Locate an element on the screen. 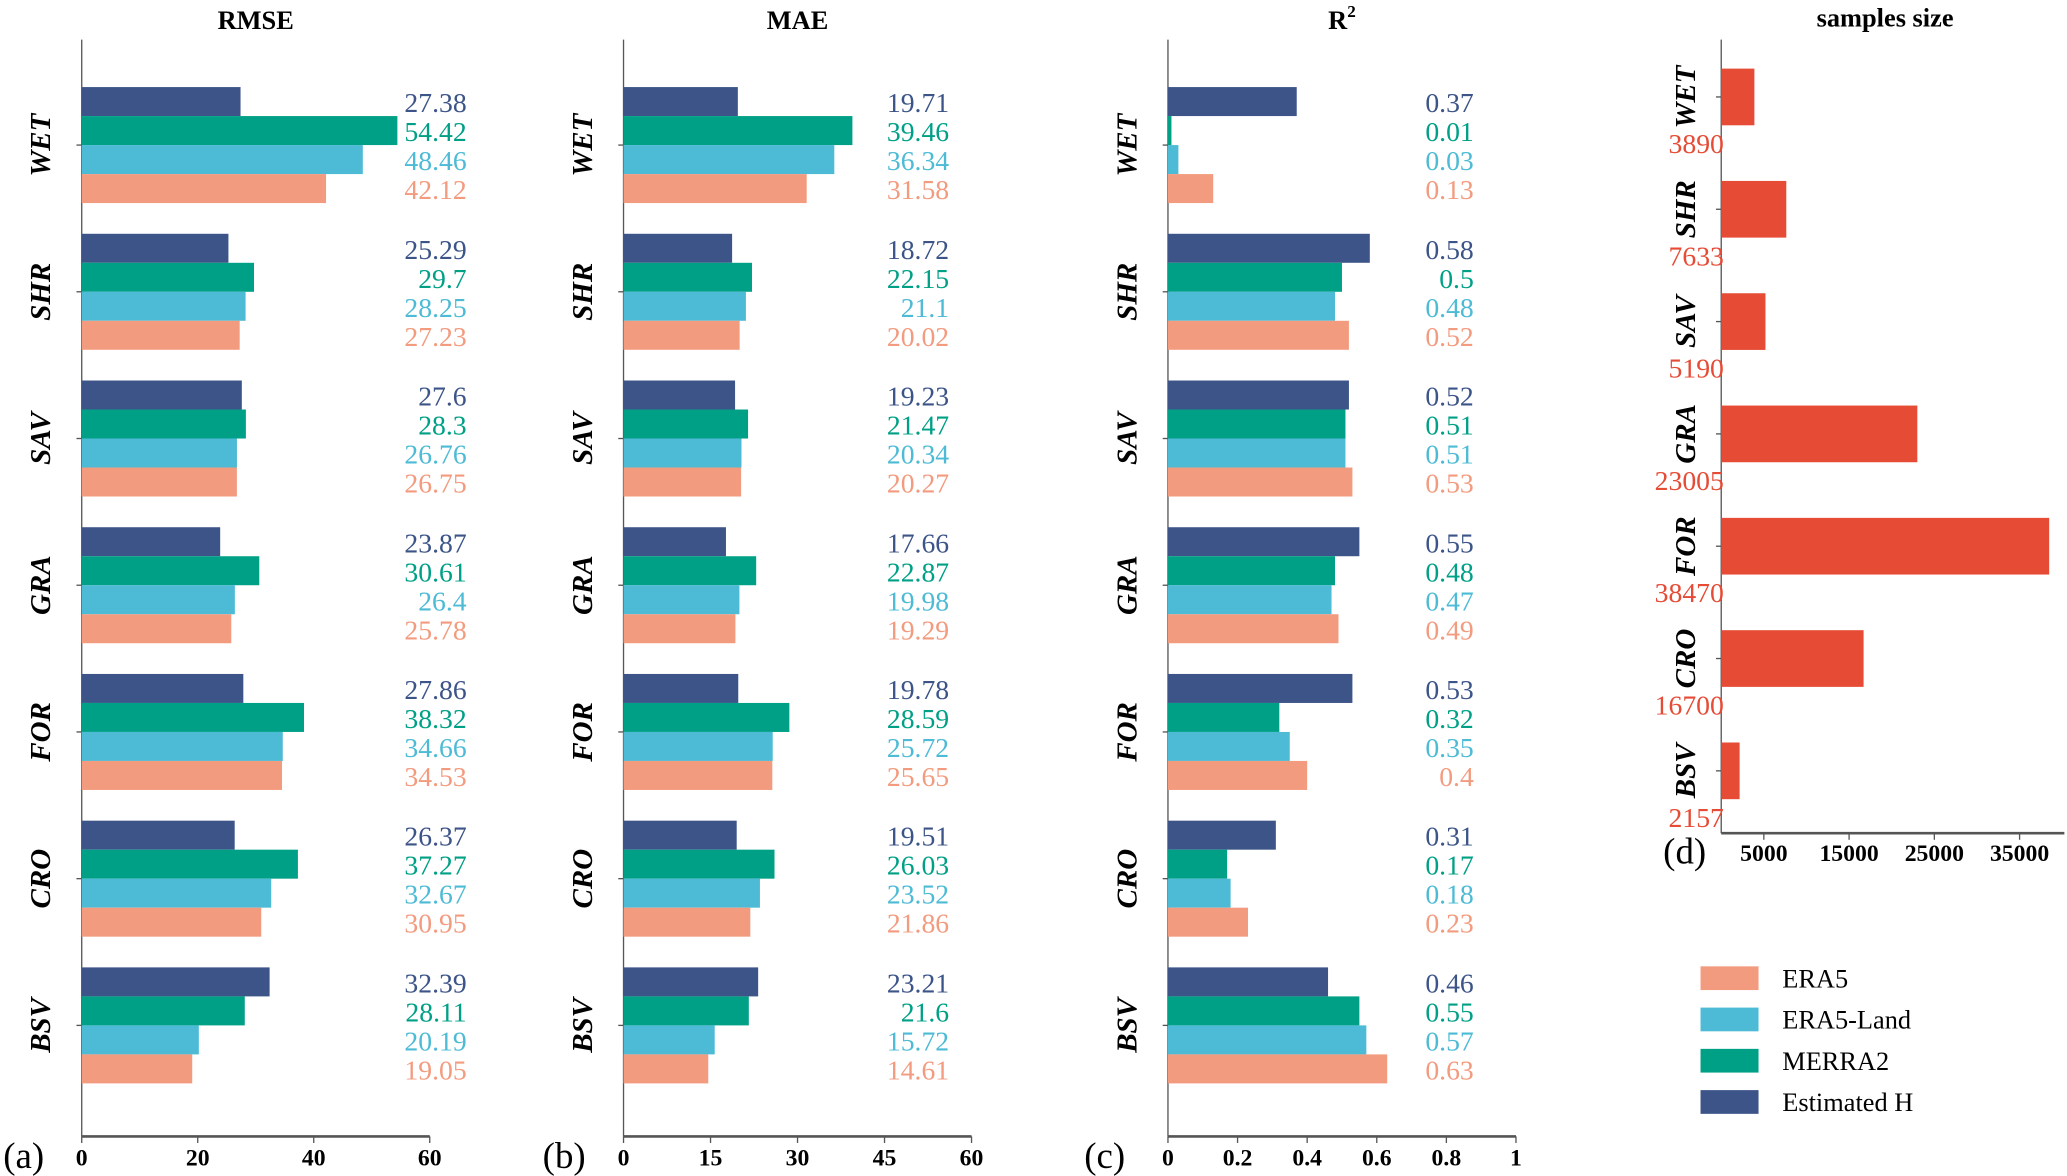 Image resolution: width=2067 pixels, height=1176 pixels. category-label: BSV is located at coordinates (41, 1024).